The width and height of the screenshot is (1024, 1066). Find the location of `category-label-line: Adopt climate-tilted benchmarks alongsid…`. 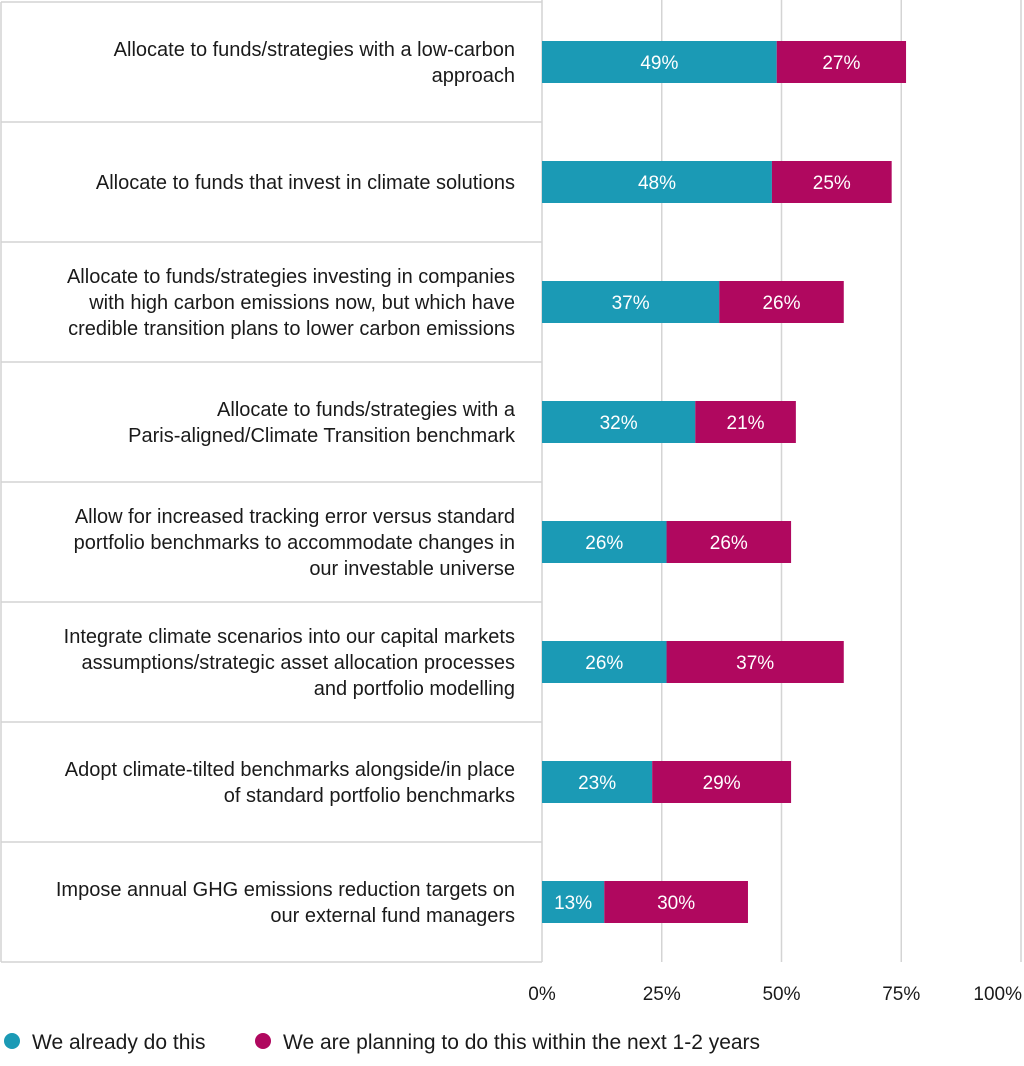

category-label-line: Adopt climate-tilted benchmarks alongsid… is located at coordinates (290, 770).